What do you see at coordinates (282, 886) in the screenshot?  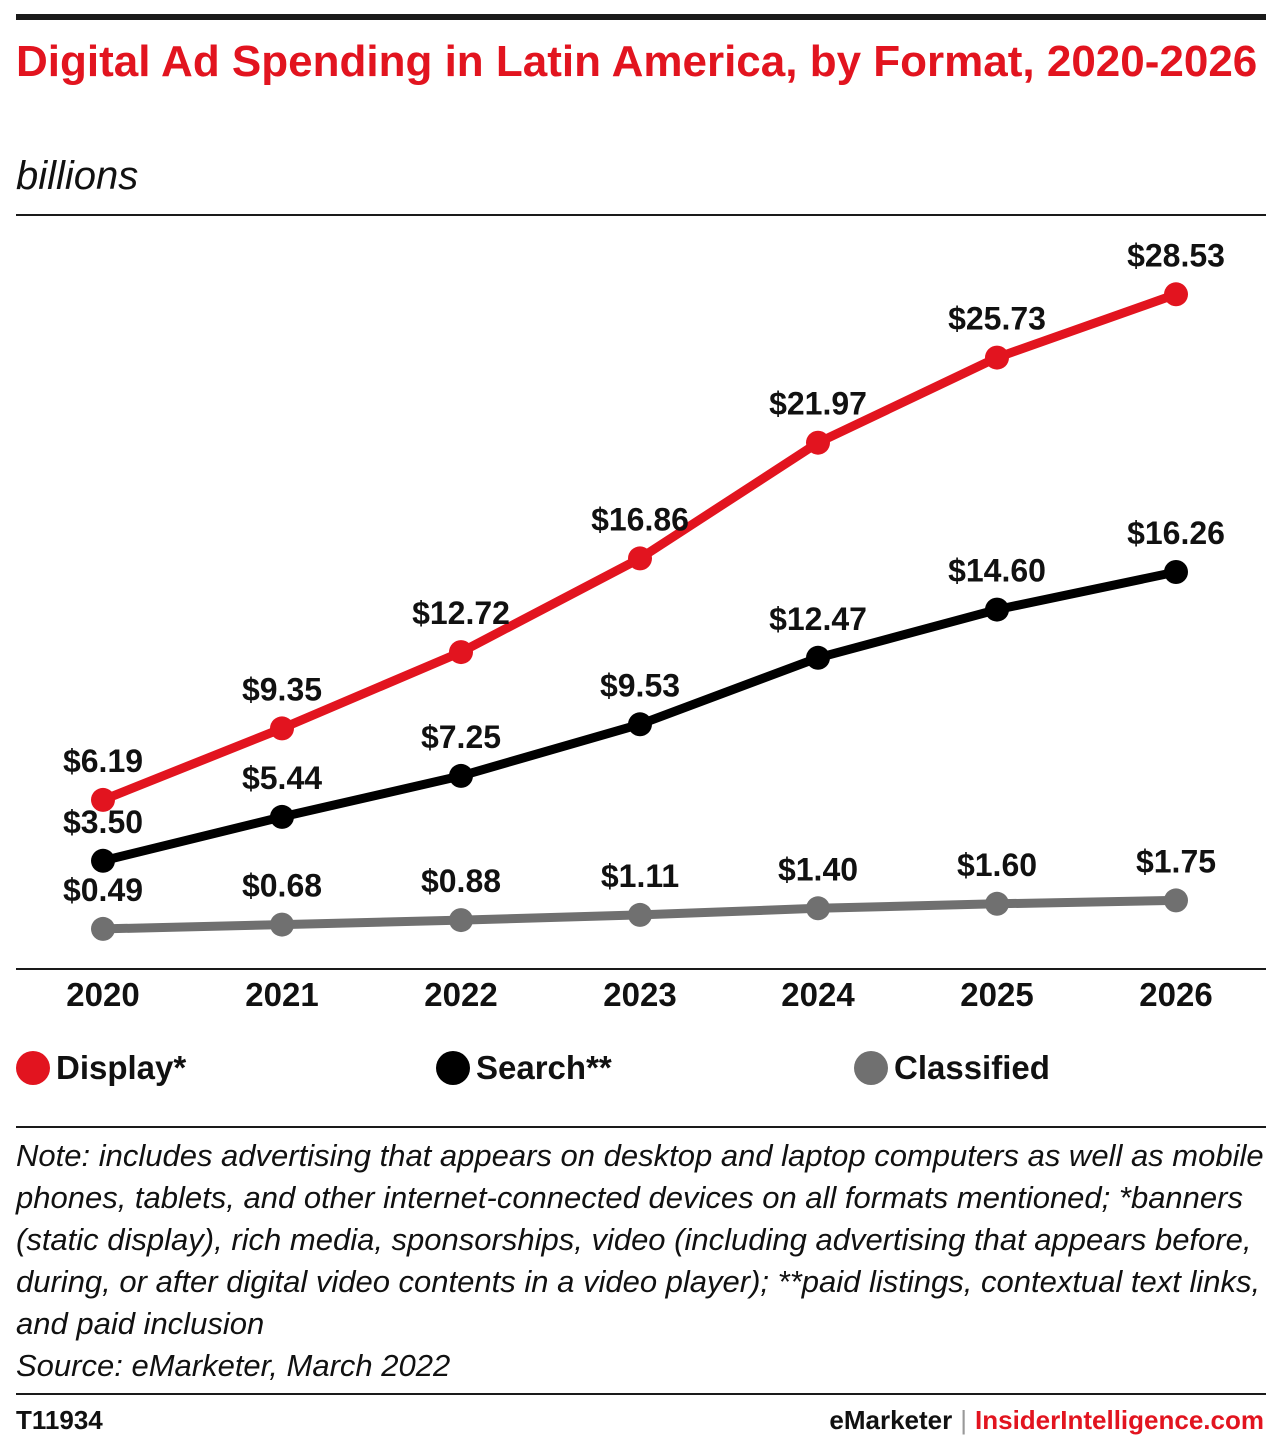 I see `data-label-classified: $0.68` at bounding box center [282, 886].